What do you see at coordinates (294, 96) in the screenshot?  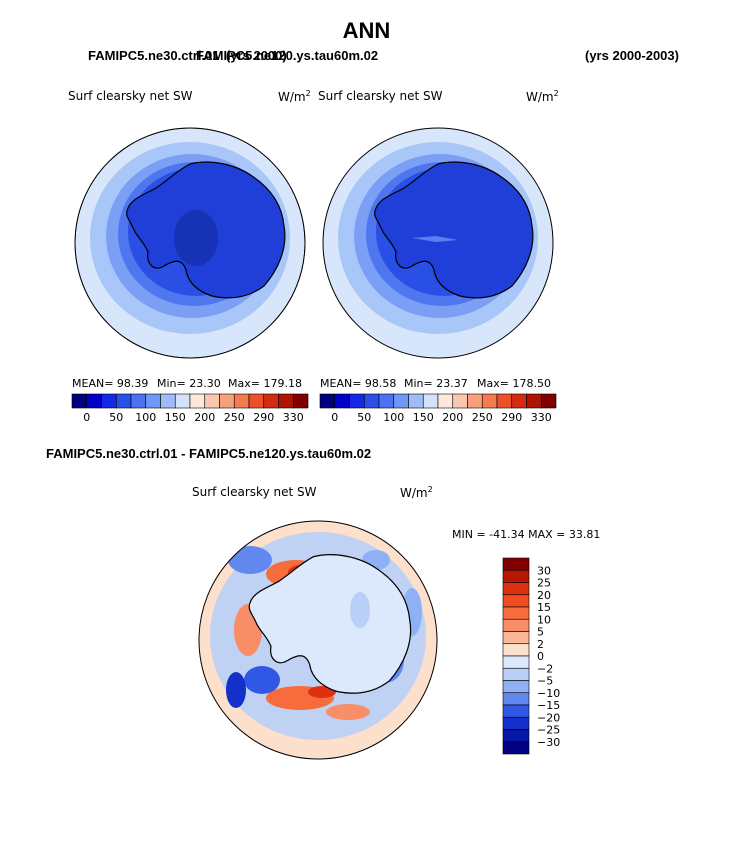 I see `panel-1-unit-label: W/m2` at bounding box center [294, 96].